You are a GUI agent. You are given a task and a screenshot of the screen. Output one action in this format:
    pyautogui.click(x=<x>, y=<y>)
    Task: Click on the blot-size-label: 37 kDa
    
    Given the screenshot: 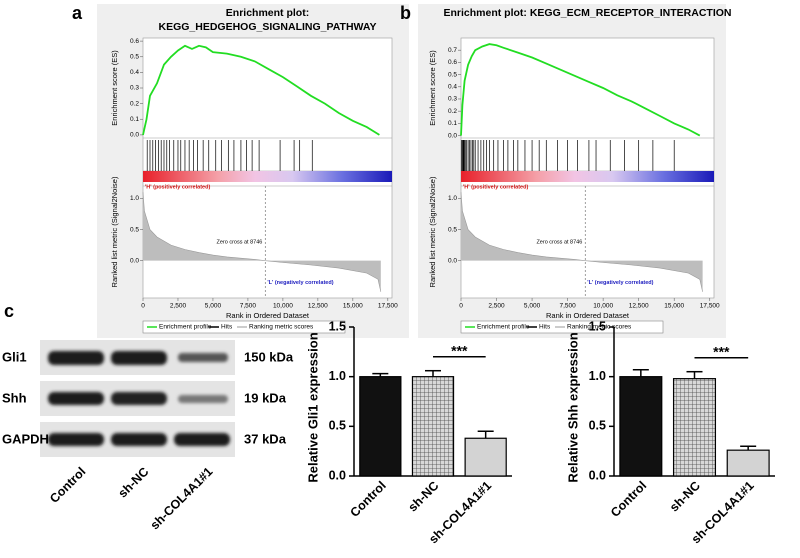 What is the action you would take?
    pyautogui.click(x=265, y=438)
    